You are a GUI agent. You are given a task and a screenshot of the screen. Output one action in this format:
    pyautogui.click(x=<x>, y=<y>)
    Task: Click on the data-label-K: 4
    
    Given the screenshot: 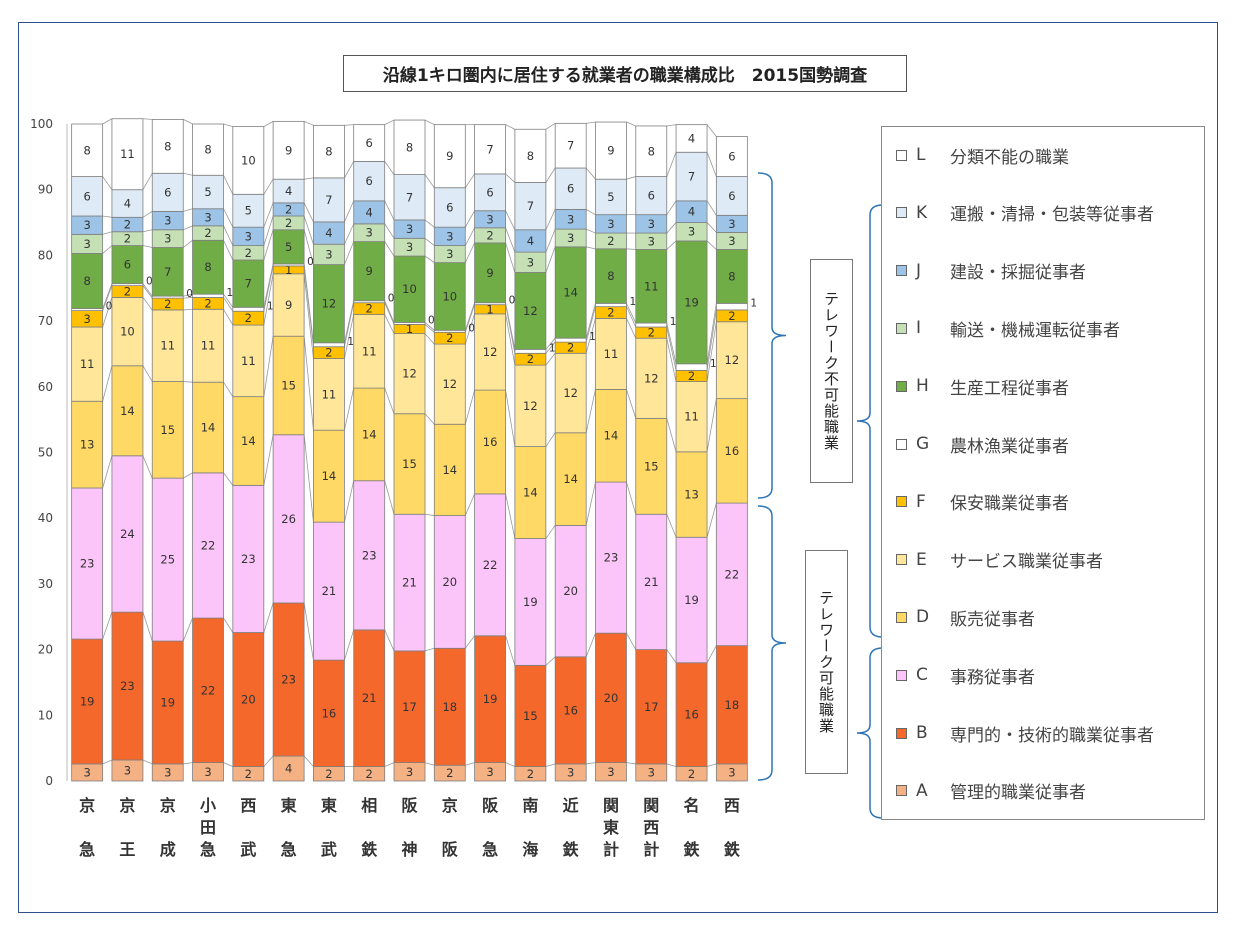 What is the action you would take?
    pyautogui.click(x=127, y=203)
    